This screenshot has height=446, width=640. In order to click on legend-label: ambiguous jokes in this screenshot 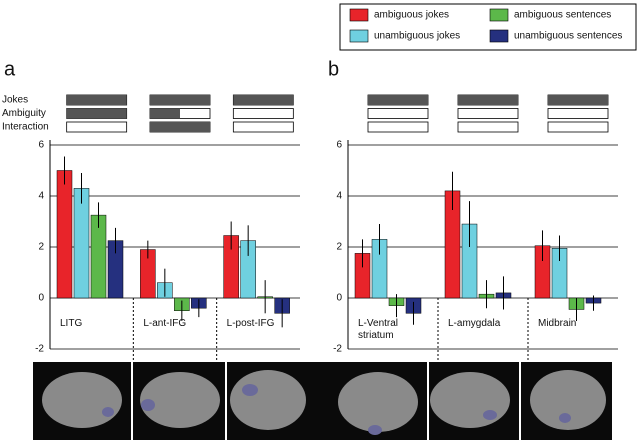, I will do `click(411, 15)`.